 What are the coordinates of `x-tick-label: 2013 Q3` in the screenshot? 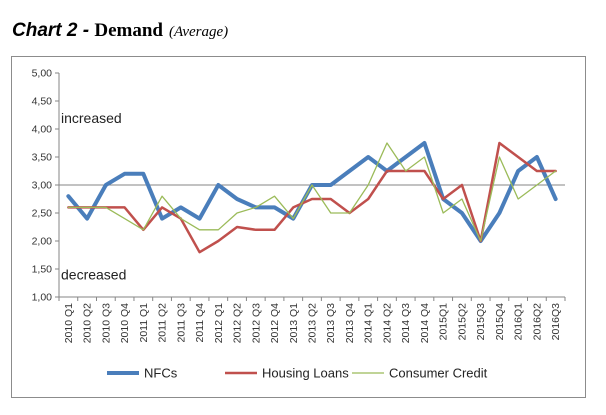 It's located at (331, 323).